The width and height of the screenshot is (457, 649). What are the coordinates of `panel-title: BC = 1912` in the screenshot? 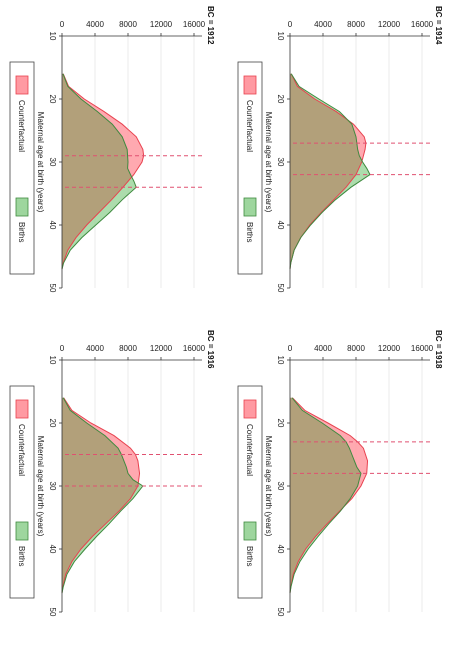 It's located at (210, 25).